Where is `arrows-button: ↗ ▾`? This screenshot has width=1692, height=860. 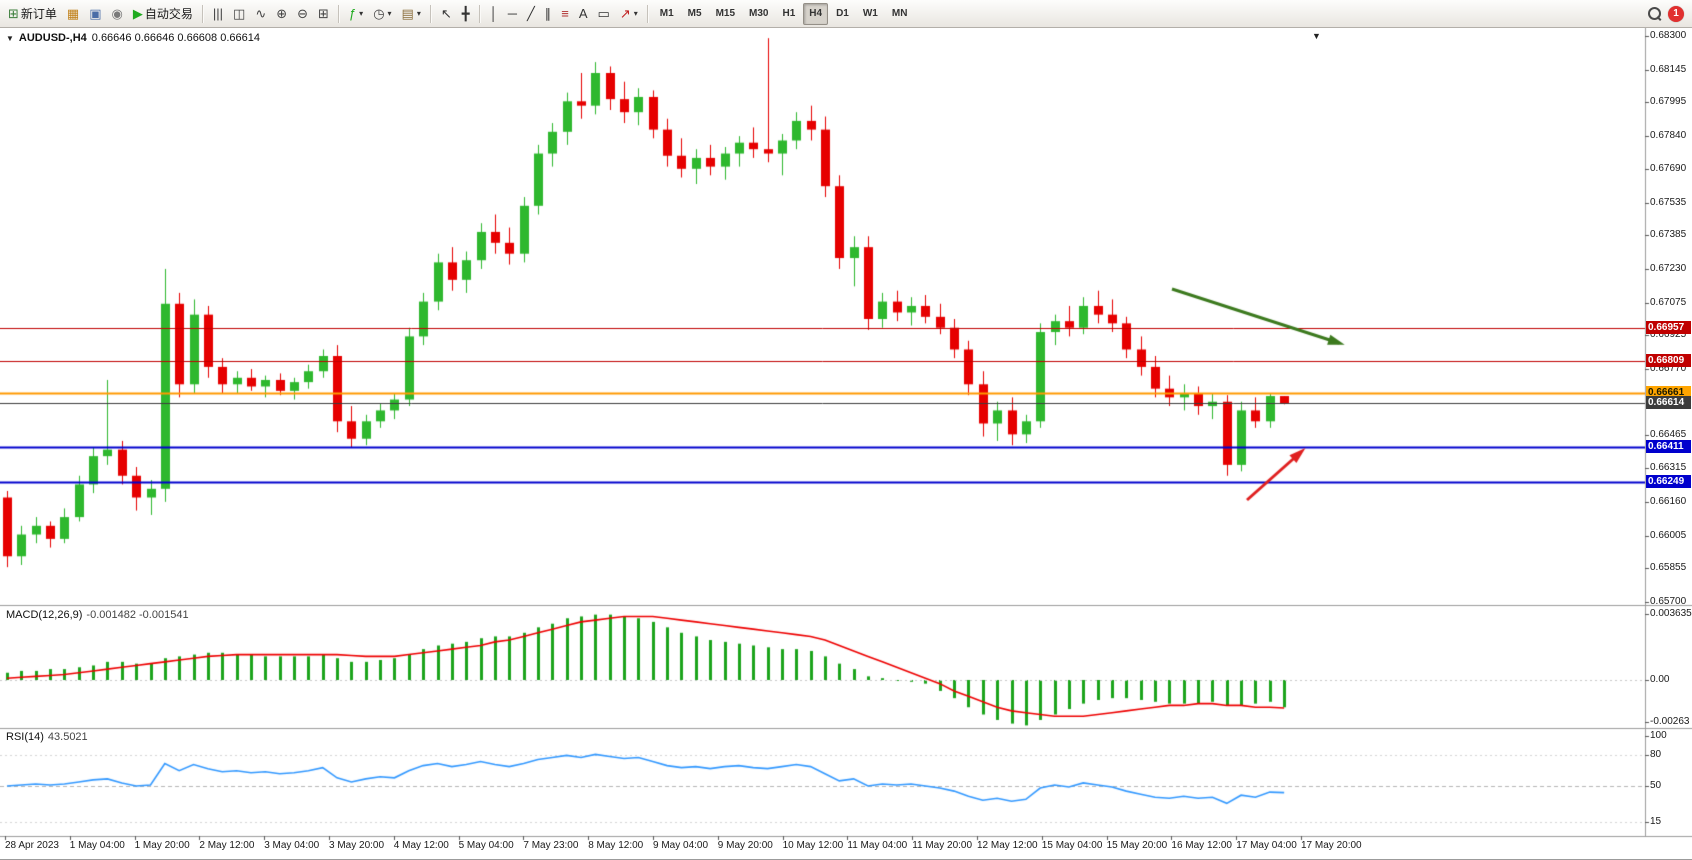 arrows-button: ↗ ▾ is located at coordinates (629, 14).